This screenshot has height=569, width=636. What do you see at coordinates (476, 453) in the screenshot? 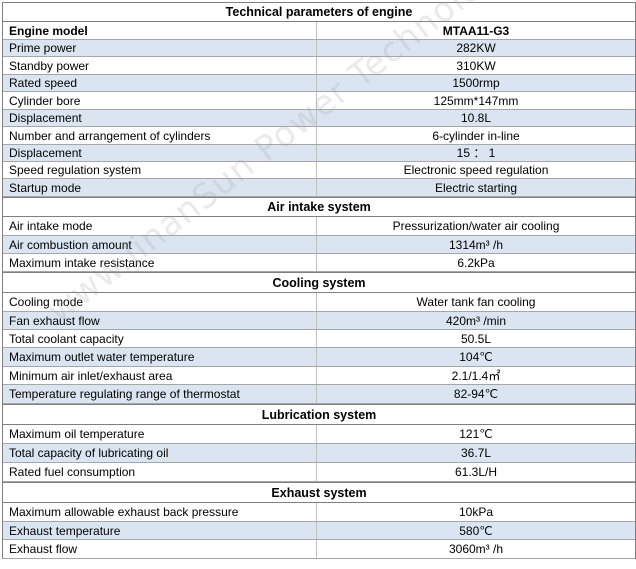
I see `row-value: 36.7L` at bounding box center [476, 453].